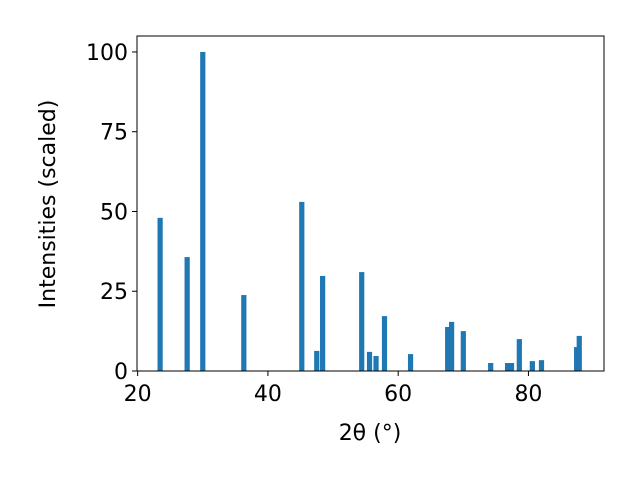  Describe the element at coordinates (370, 433) in the screenshot. I see `x-axis-label: 2θ (°)` at that location.